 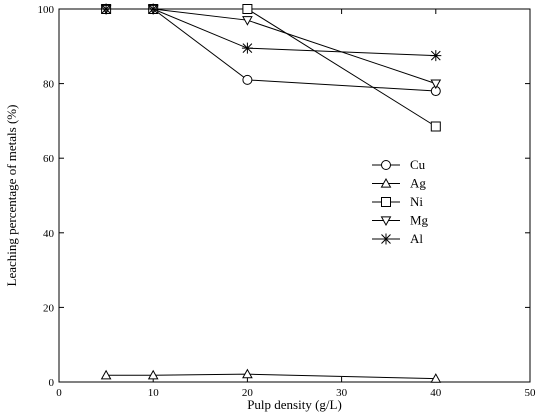 What do you see at coordinates (400, 220) in the screenshot?
I see `legend-item-mg: Mg` at bounding box center [400, 220].